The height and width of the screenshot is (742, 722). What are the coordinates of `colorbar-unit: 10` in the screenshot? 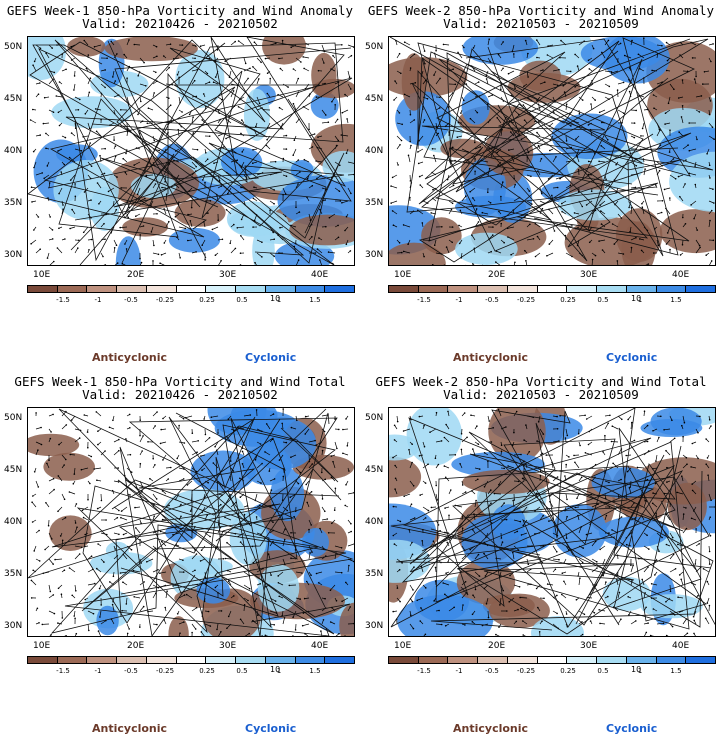 It's located at (275, 669).